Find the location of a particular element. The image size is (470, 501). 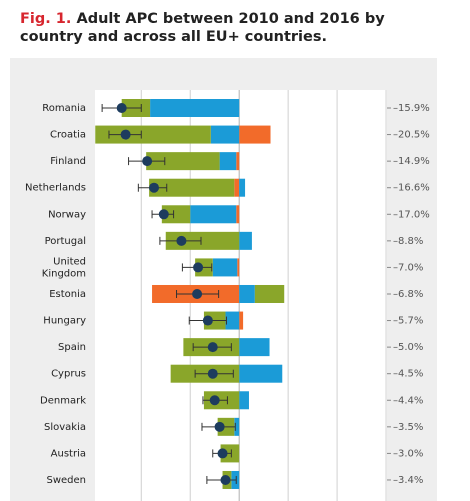

total-label: –4.5% is located at coordinates (408, 374).